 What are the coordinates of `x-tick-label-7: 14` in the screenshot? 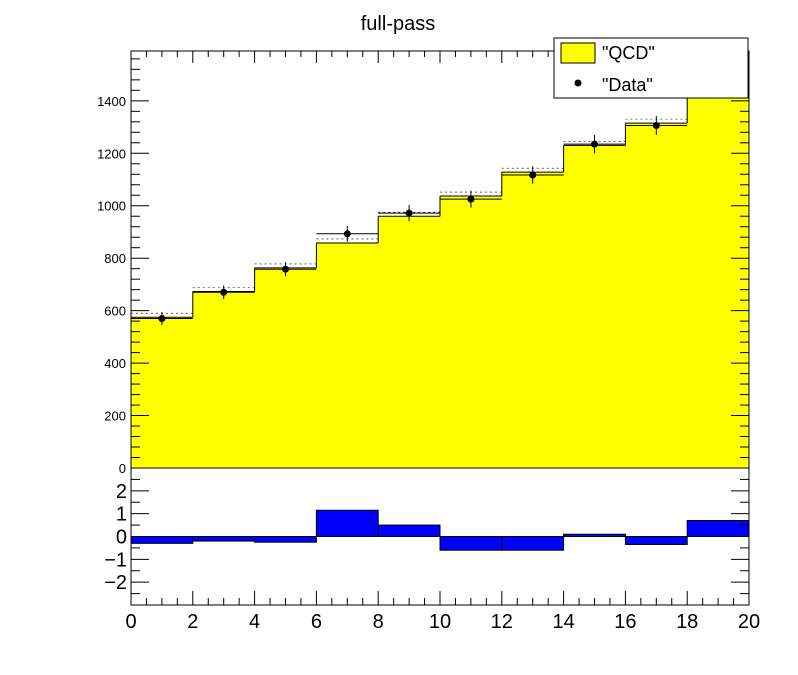 It's located at (563, 622).